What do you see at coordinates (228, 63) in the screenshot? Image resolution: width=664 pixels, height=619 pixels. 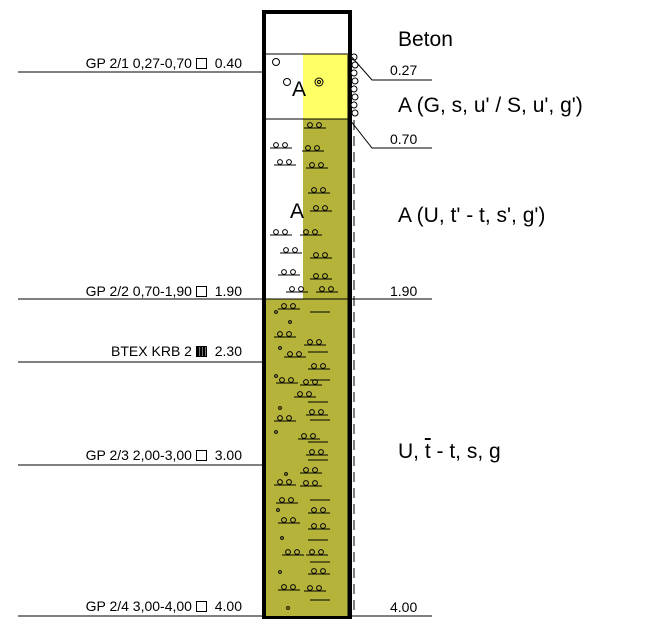 I see `sample-depth: 0.40` at bounding box center [228, 63].